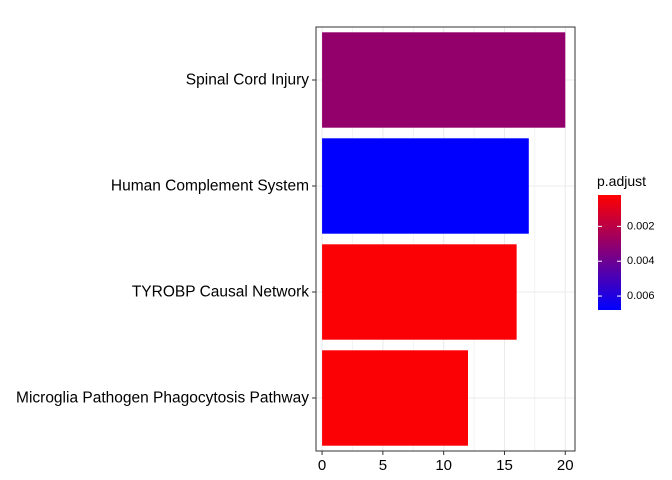  I want to click on legend-tick-label: 0.002, so click(641, 226).